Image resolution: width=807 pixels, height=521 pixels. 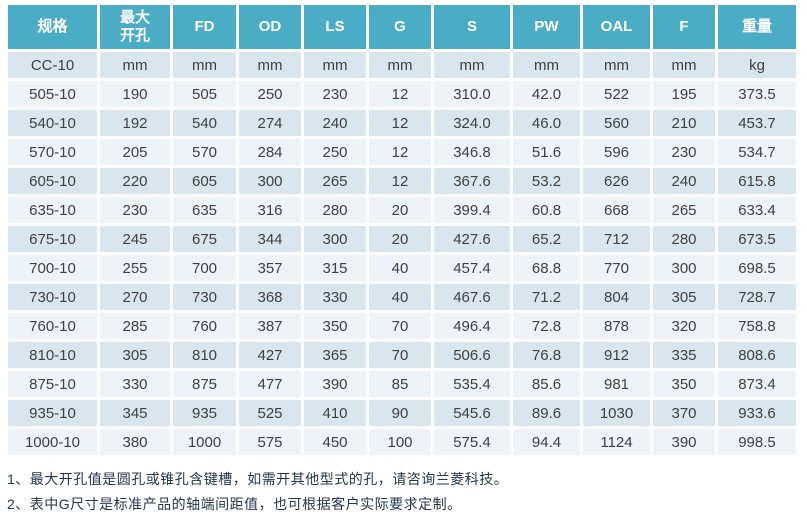 What do you see at coordinates (270, 326) in the screenshot?
I see `table-cell: 387` at bounding box center [270, 326].